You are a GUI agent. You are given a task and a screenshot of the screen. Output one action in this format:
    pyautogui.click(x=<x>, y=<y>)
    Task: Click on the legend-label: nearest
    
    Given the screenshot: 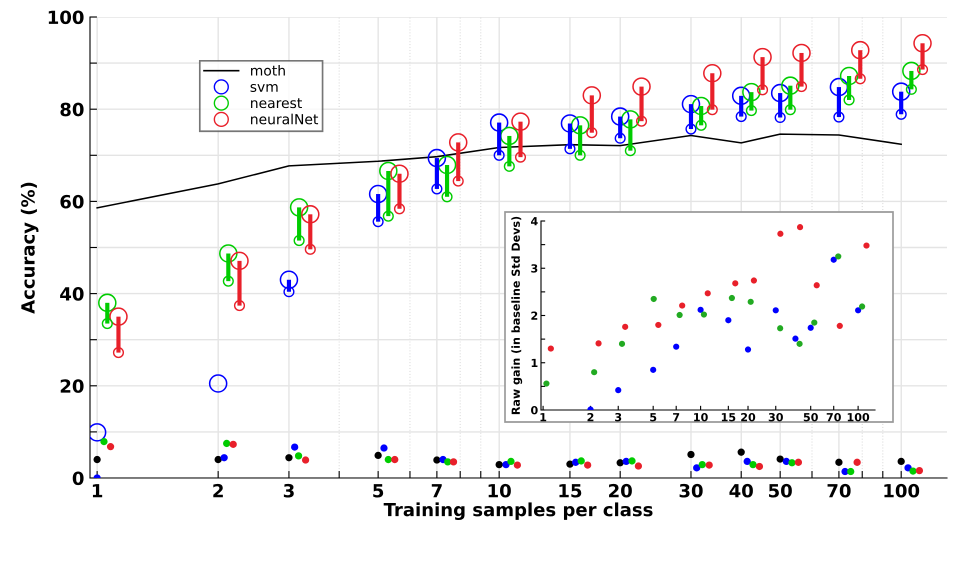 What is the action you would take?
    pyautogui.click(x=276, y=103)
    